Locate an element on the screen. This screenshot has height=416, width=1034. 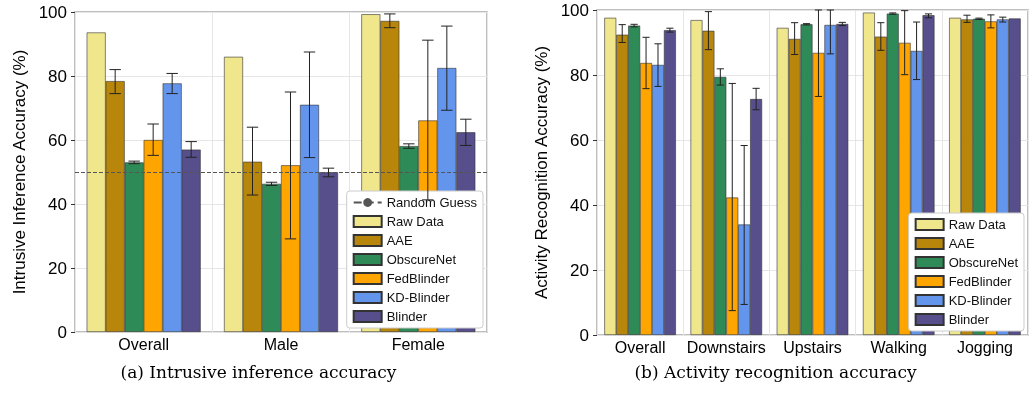
y-axis-title: Intrusive Inference Accuracy (%) is located at coordinates (19, 172).